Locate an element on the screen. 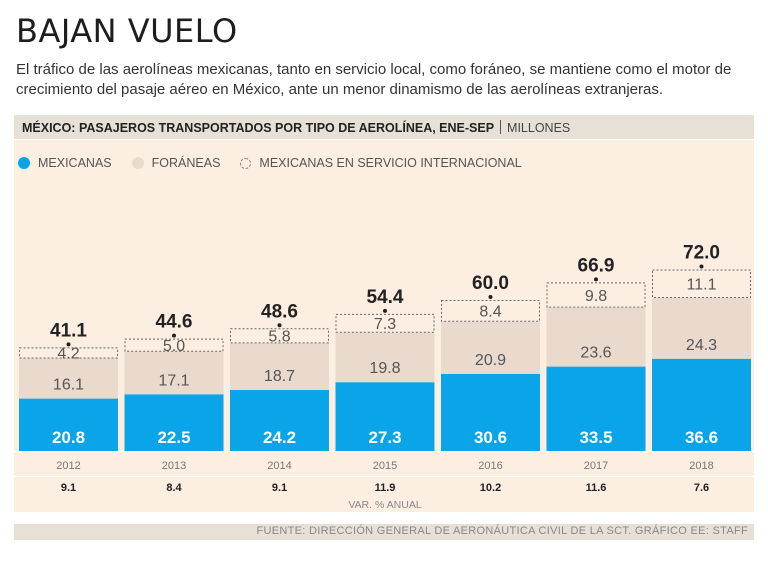  label-internacional-2013: 5.0 is located at coordinates (174, 346).